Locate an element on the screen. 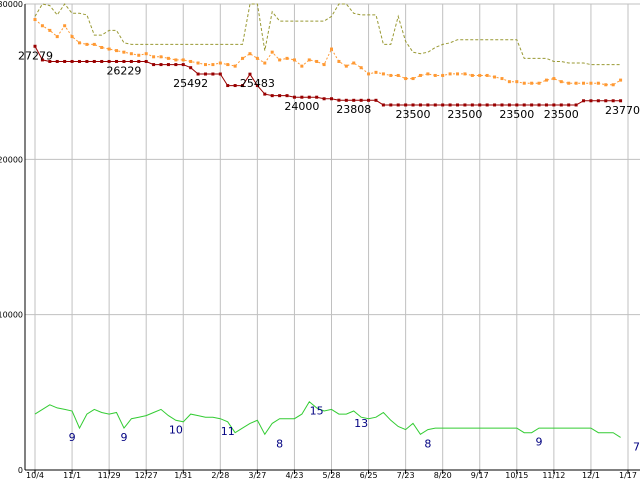 This screenshot has width=640, height=480. data-label: 11 is located at coordinates (228, 431).